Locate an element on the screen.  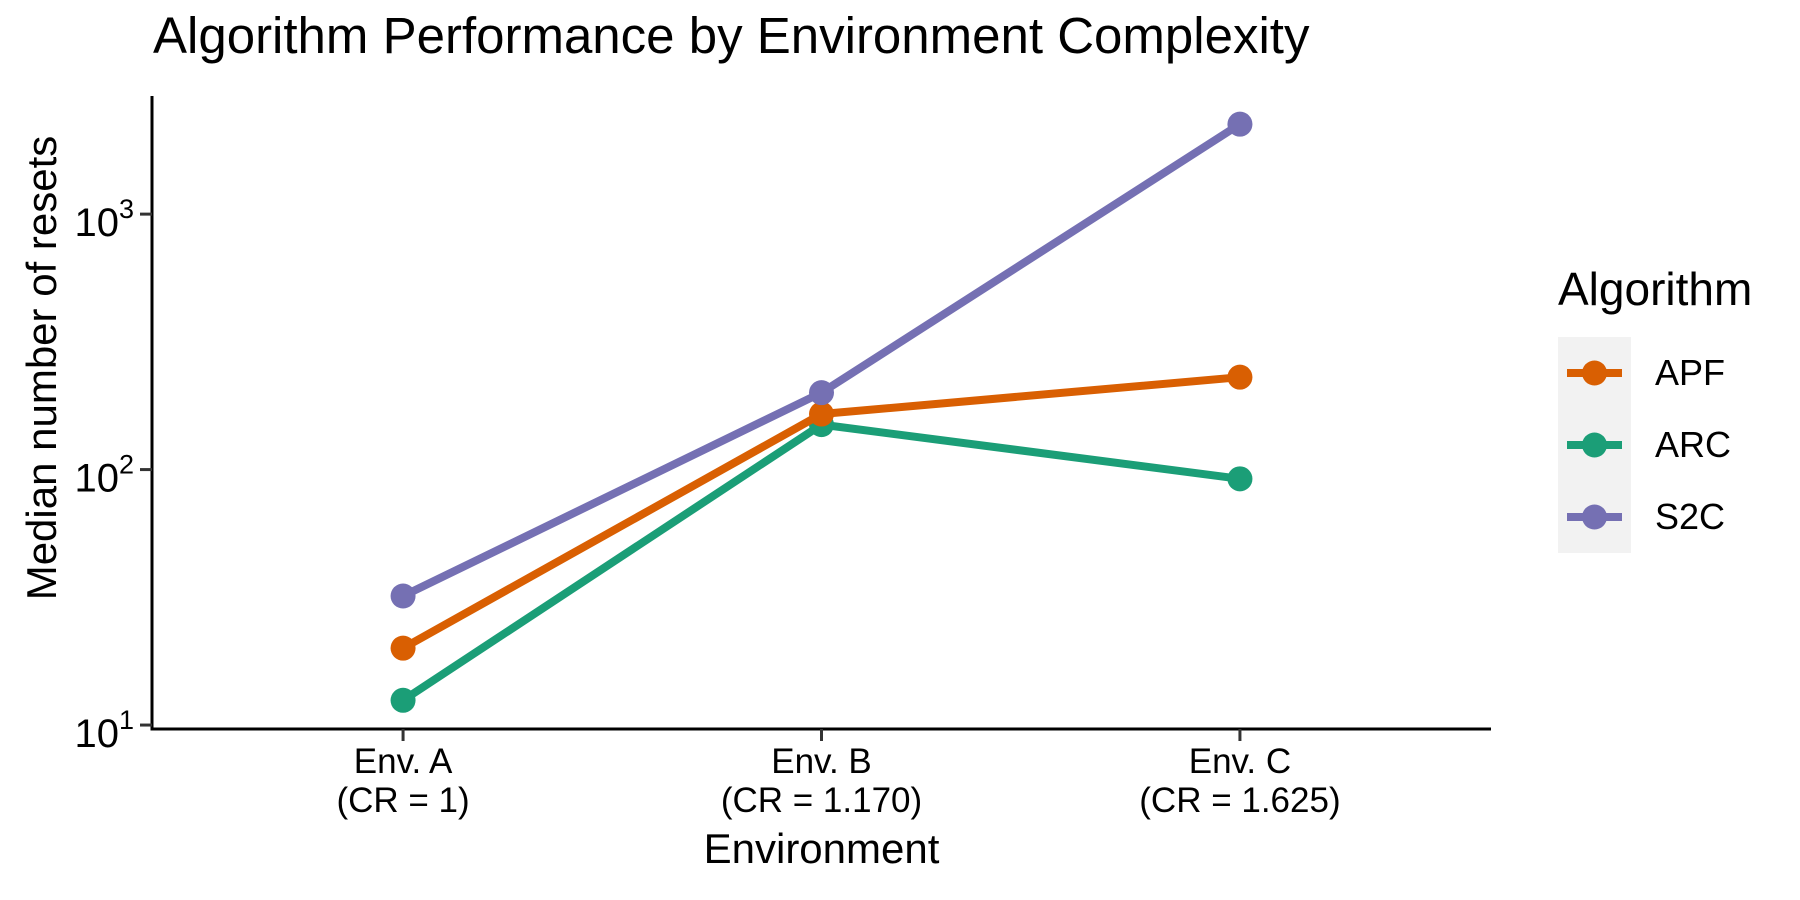
data-point-arc-env-a is located at coordinates (403, 700).